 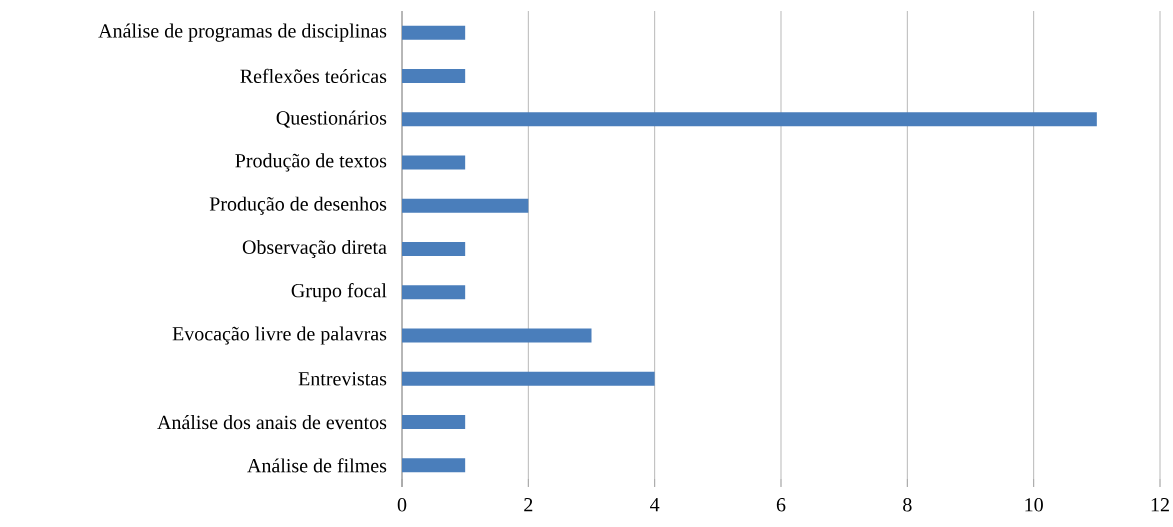 What do you see at coordinates (402, 505) in the screenshot?
I see `x-tick-label: 0` at bounding box center [402, 505].